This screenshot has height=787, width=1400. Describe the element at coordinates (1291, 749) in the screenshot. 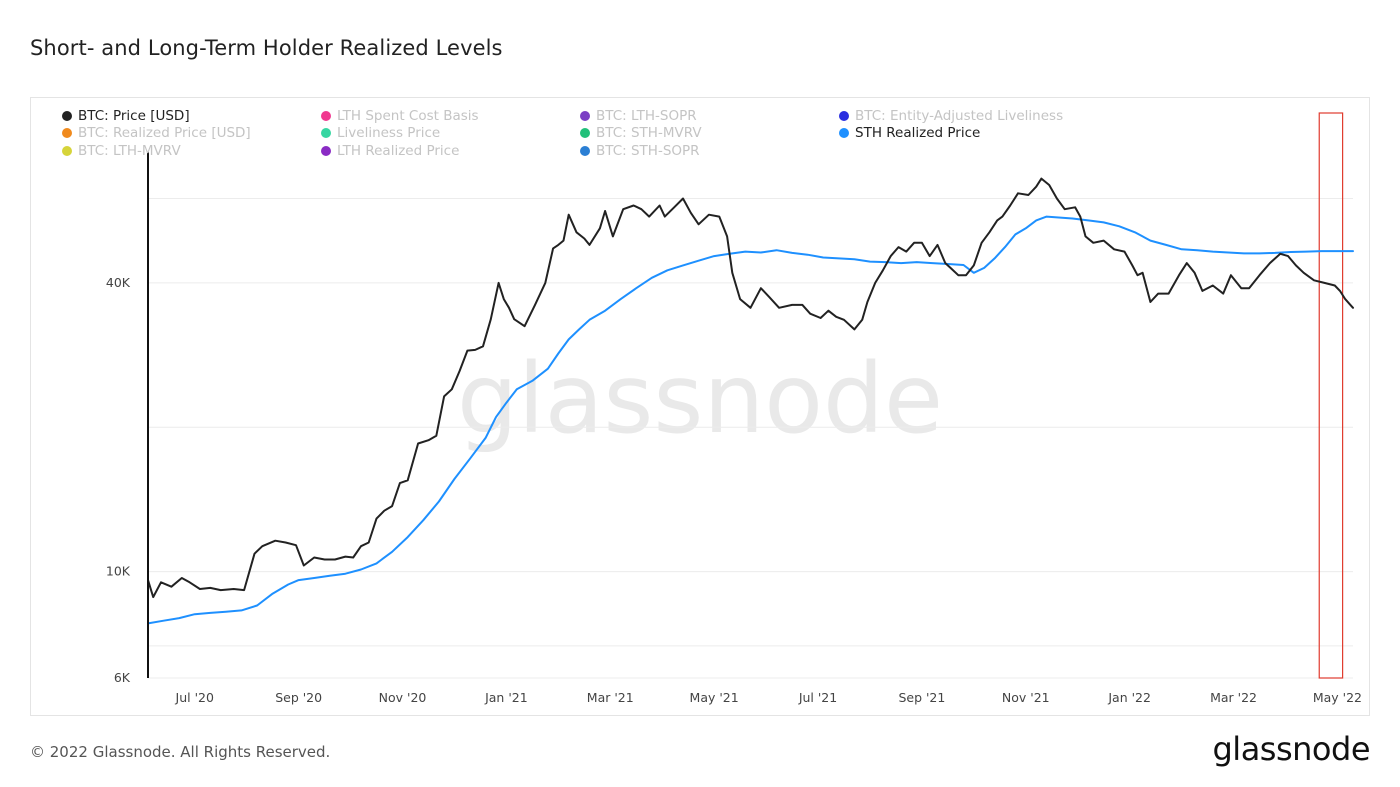

I see `glassnode-logo: glassnode` at that location.